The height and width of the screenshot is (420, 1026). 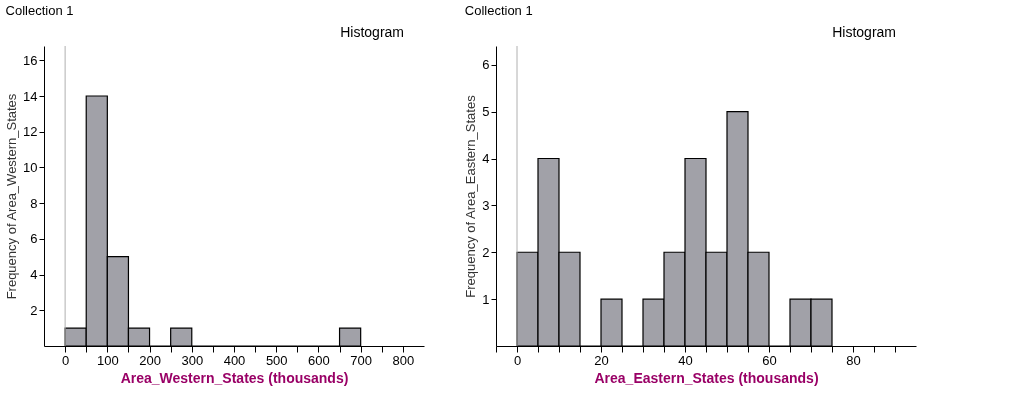 I want to click on x-tick-label: 40, so click(x=685, y=360).